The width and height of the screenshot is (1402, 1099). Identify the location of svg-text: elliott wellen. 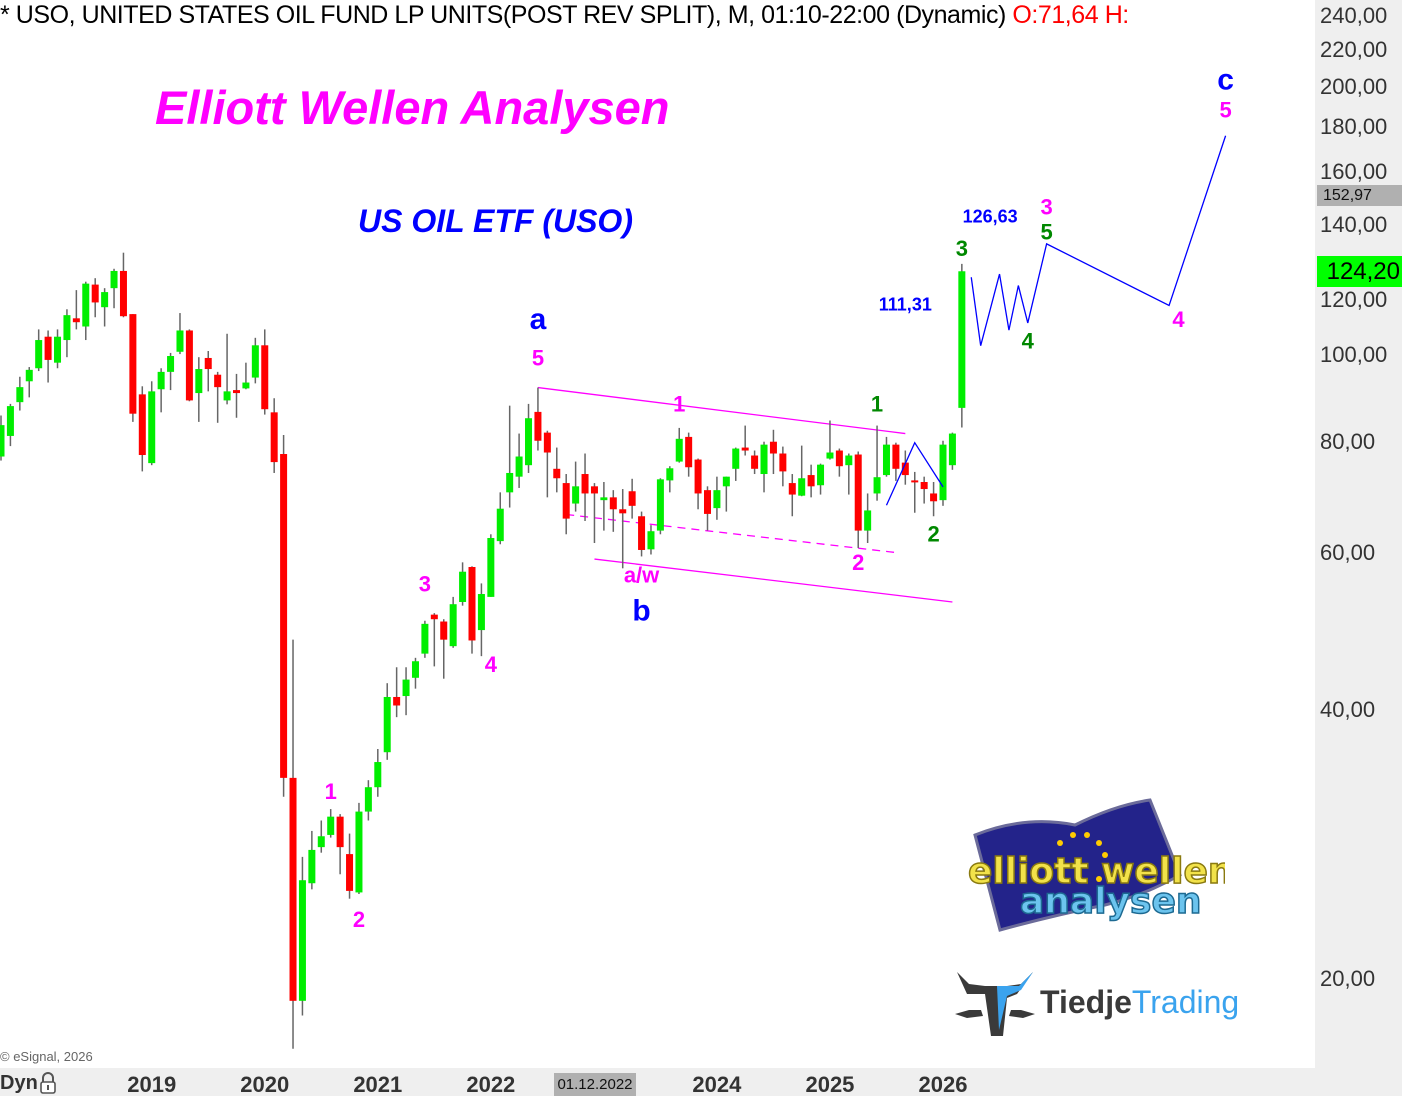
(1096, 871).